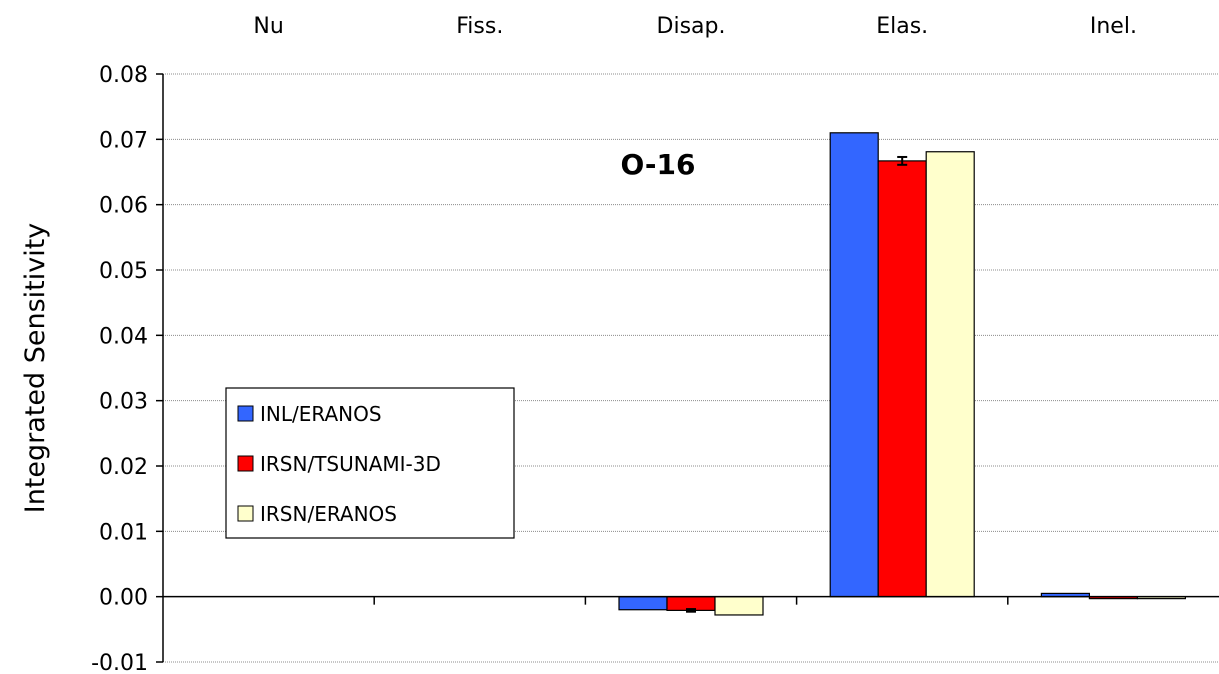  What do you see at coordinates (123, 271) in the screenshot?
I see `y-tick-label: 0.05` at bounding box center [123, 271].